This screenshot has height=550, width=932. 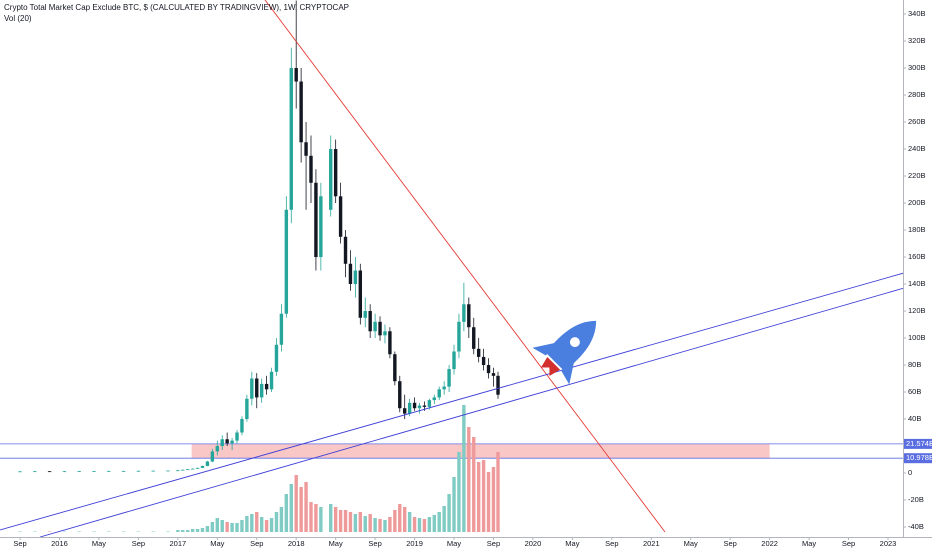 I want to click on y-tick-label: 180B, so click(x=917, y=229).